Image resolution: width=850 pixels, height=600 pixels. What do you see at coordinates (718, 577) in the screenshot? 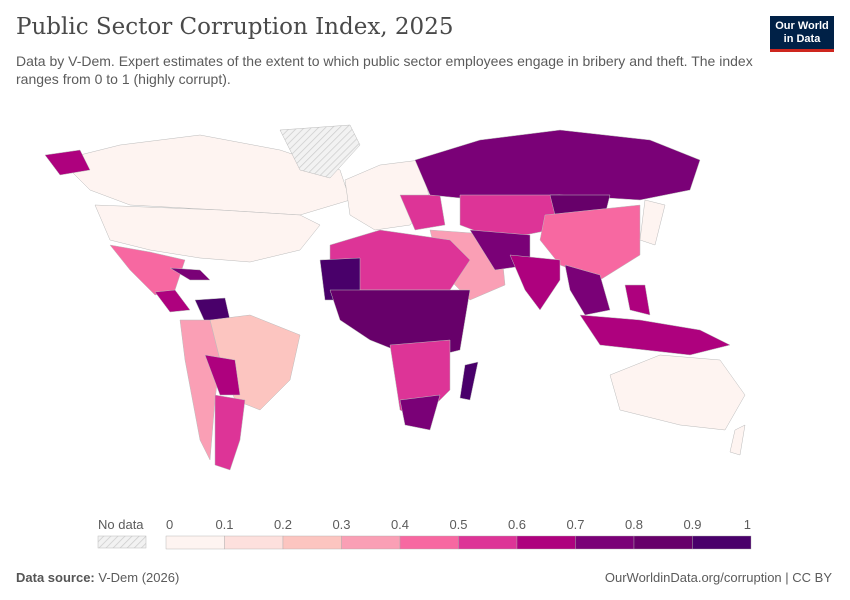
I see `credit-link: OurWorldinData.org/corruption | CC BY` at bounding box center [718, 577].